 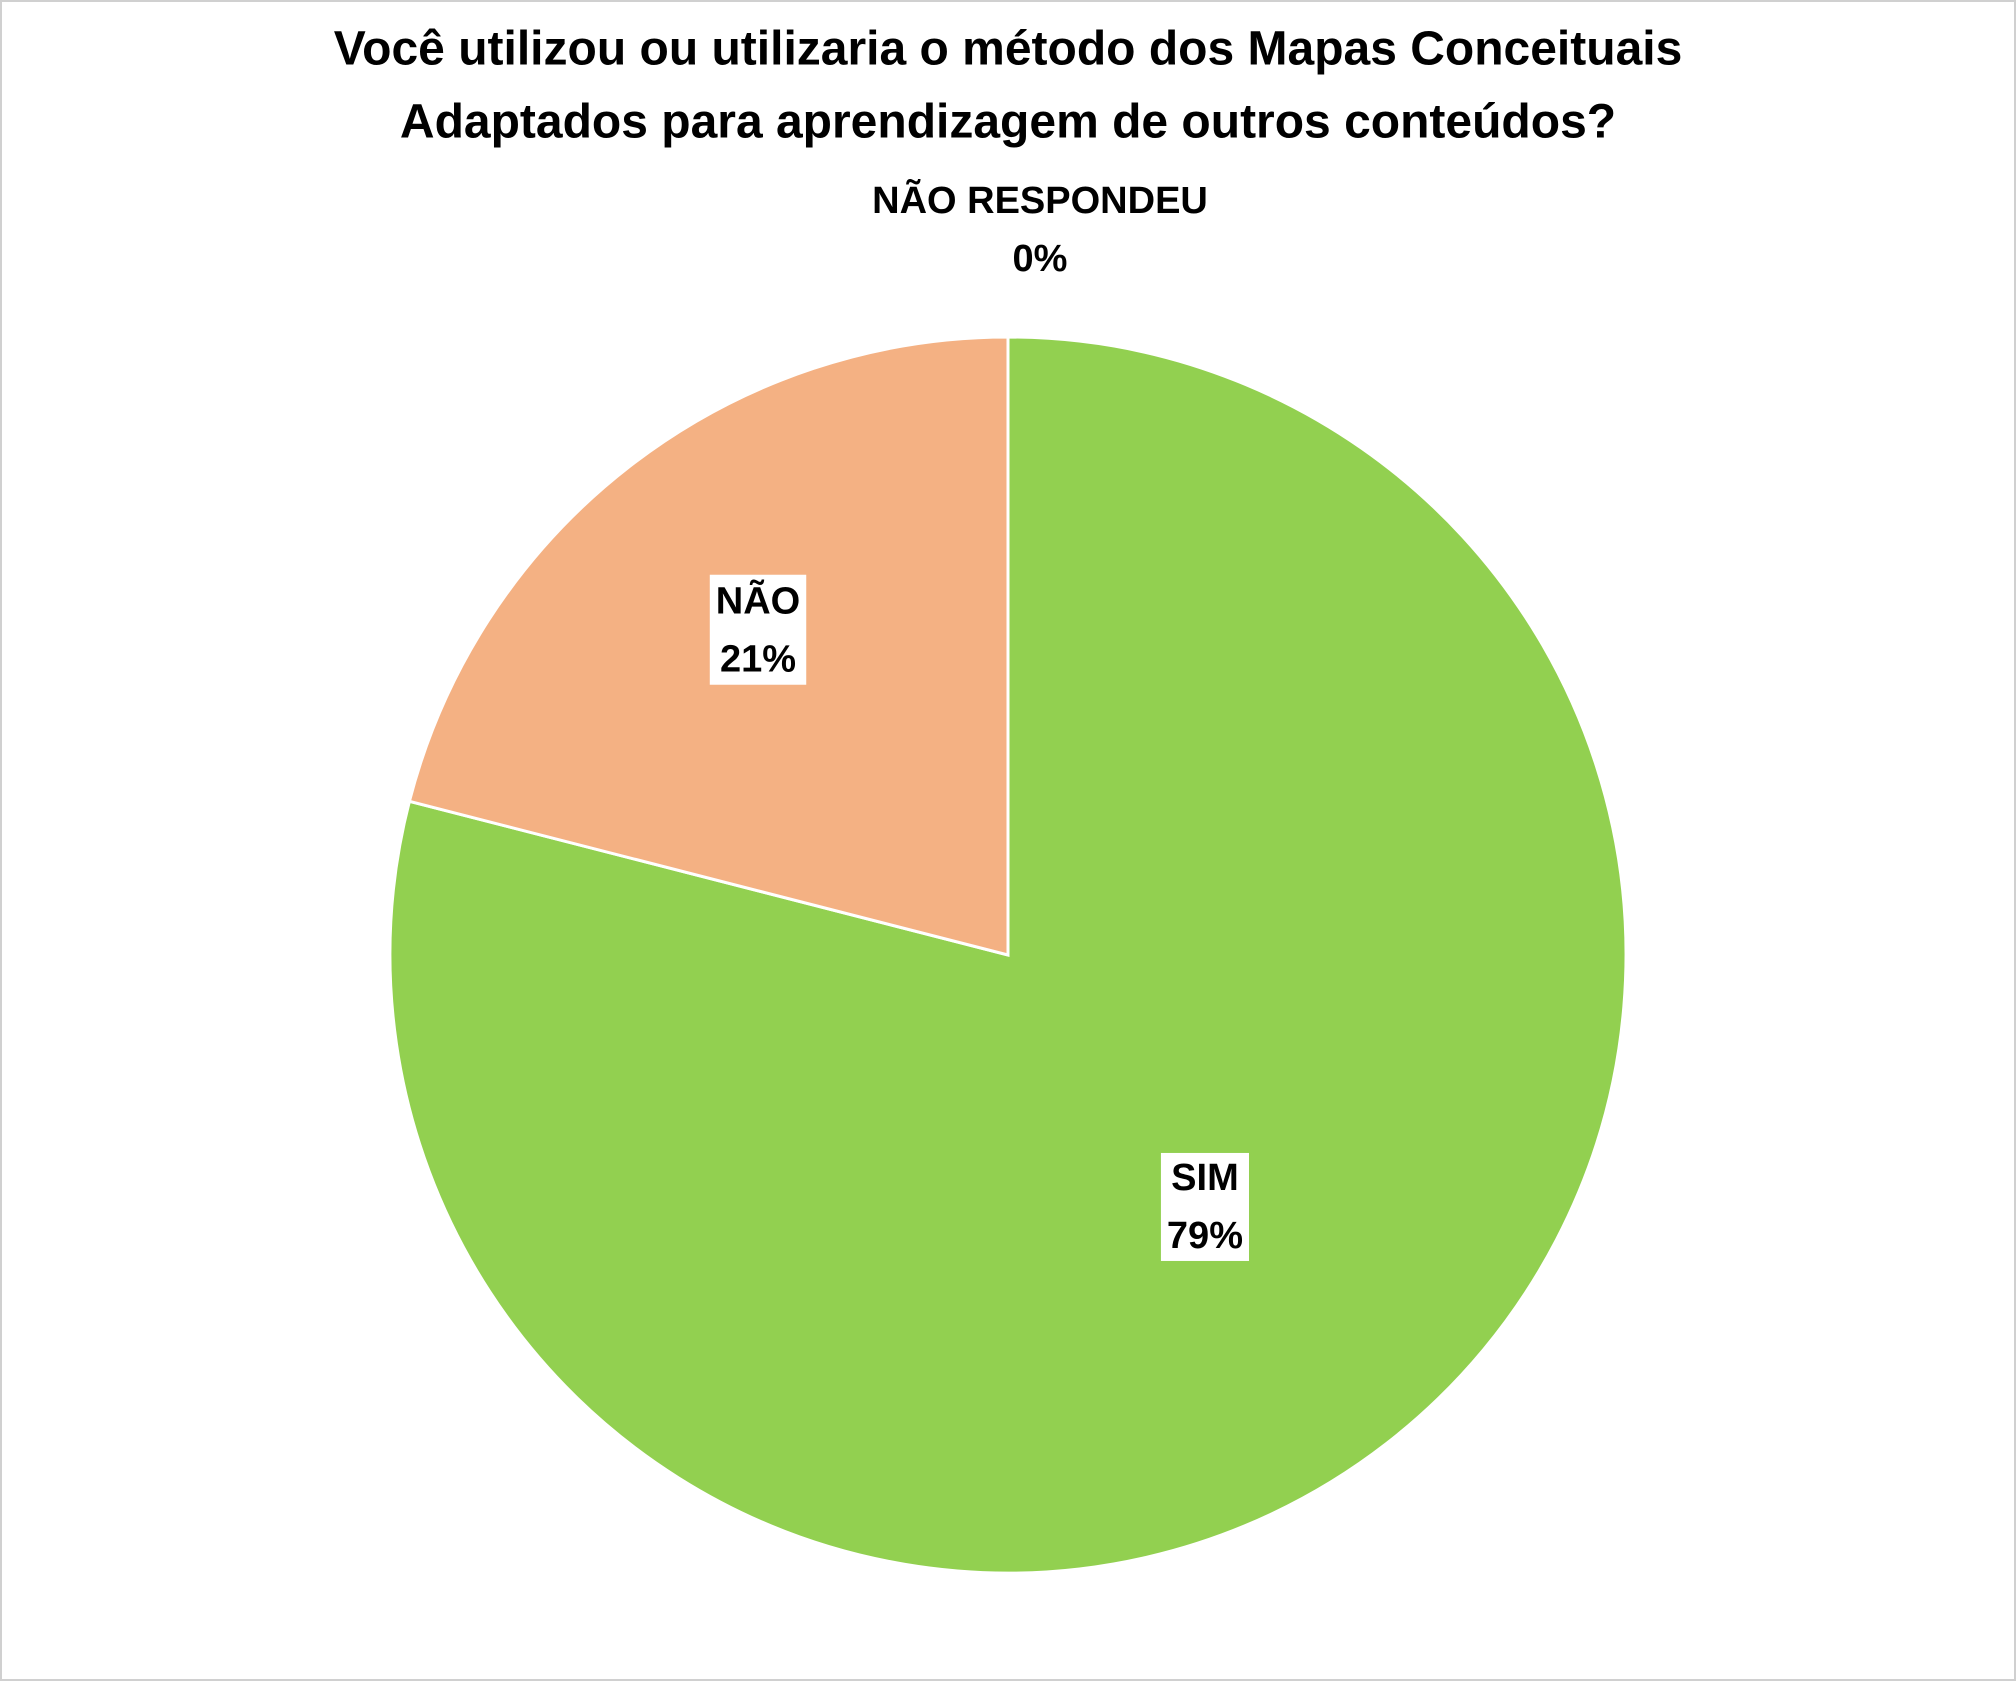 I want to click on data-label-category: NÃO RESPONDEU, so click(x=1040, y=200).